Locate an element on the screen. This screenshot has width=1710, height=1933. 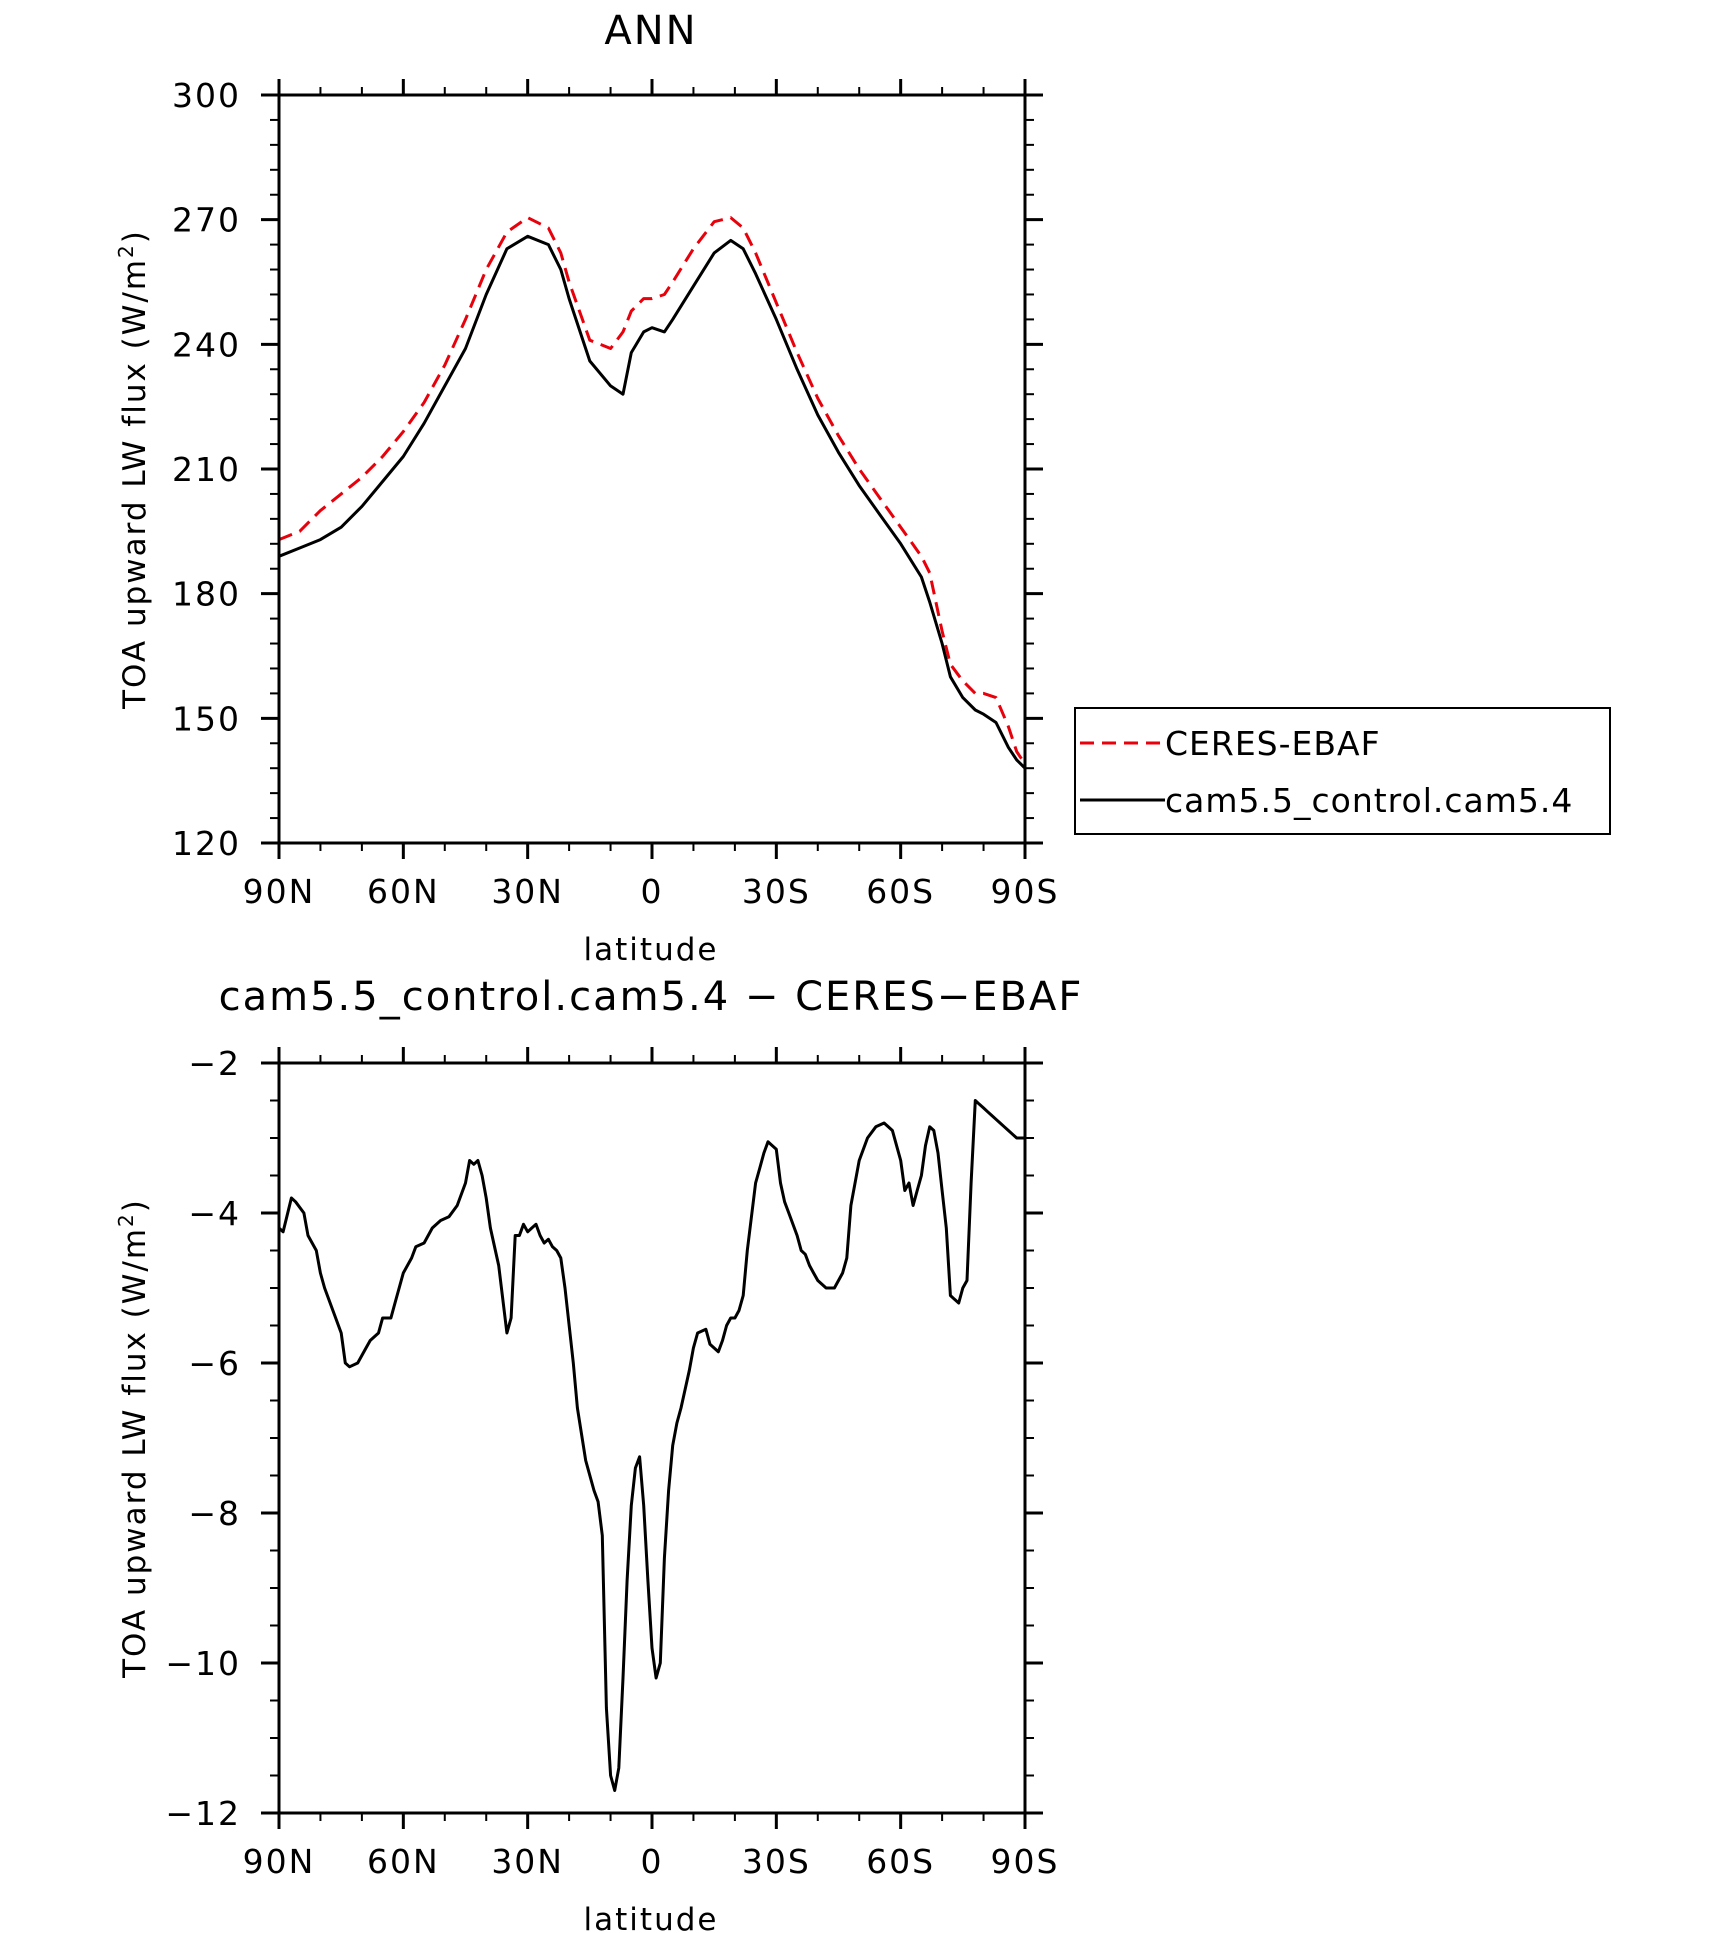
bottom-x-axis-label: latitude is located at coordinates (651, 1917).